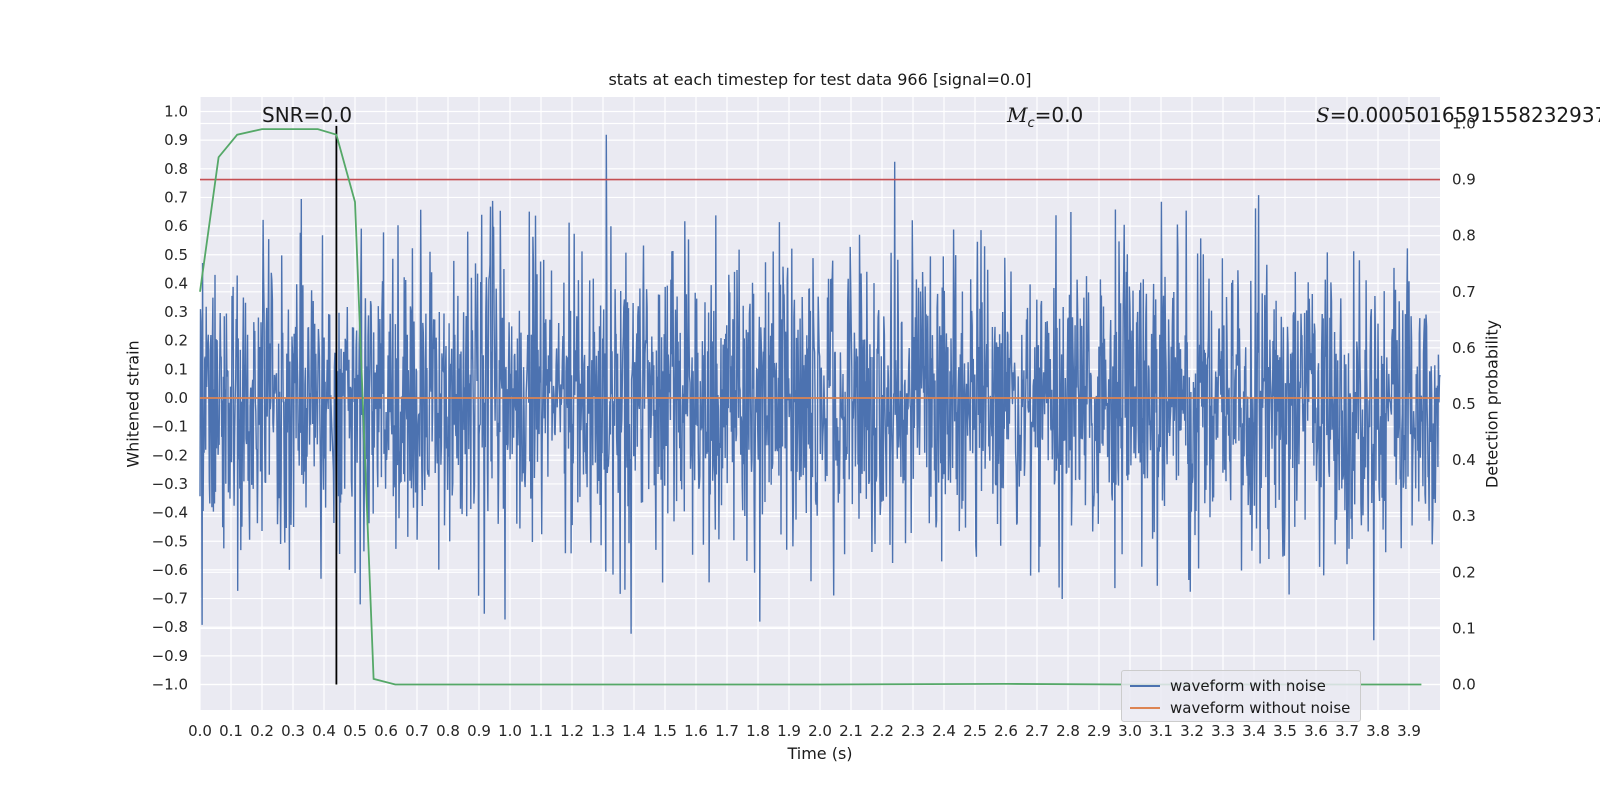 The image size is (1600, 800). I want to click on y-tick-label: 0.2, so click(176, 341).